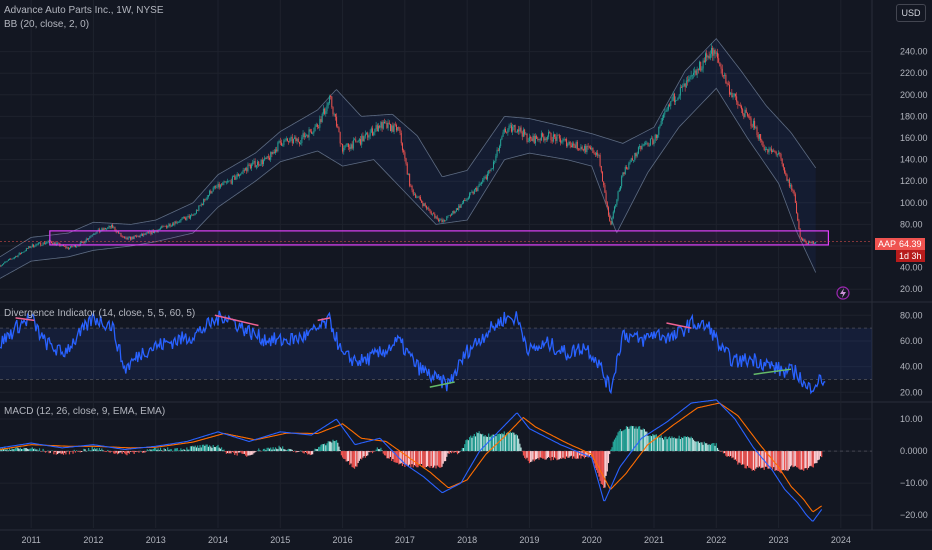 The width and height of the screenshot is (932, 550). Describe the element at coordinates (914, 73) in the screenshot. I see `price-y-tick-10: 220.00` at that location.